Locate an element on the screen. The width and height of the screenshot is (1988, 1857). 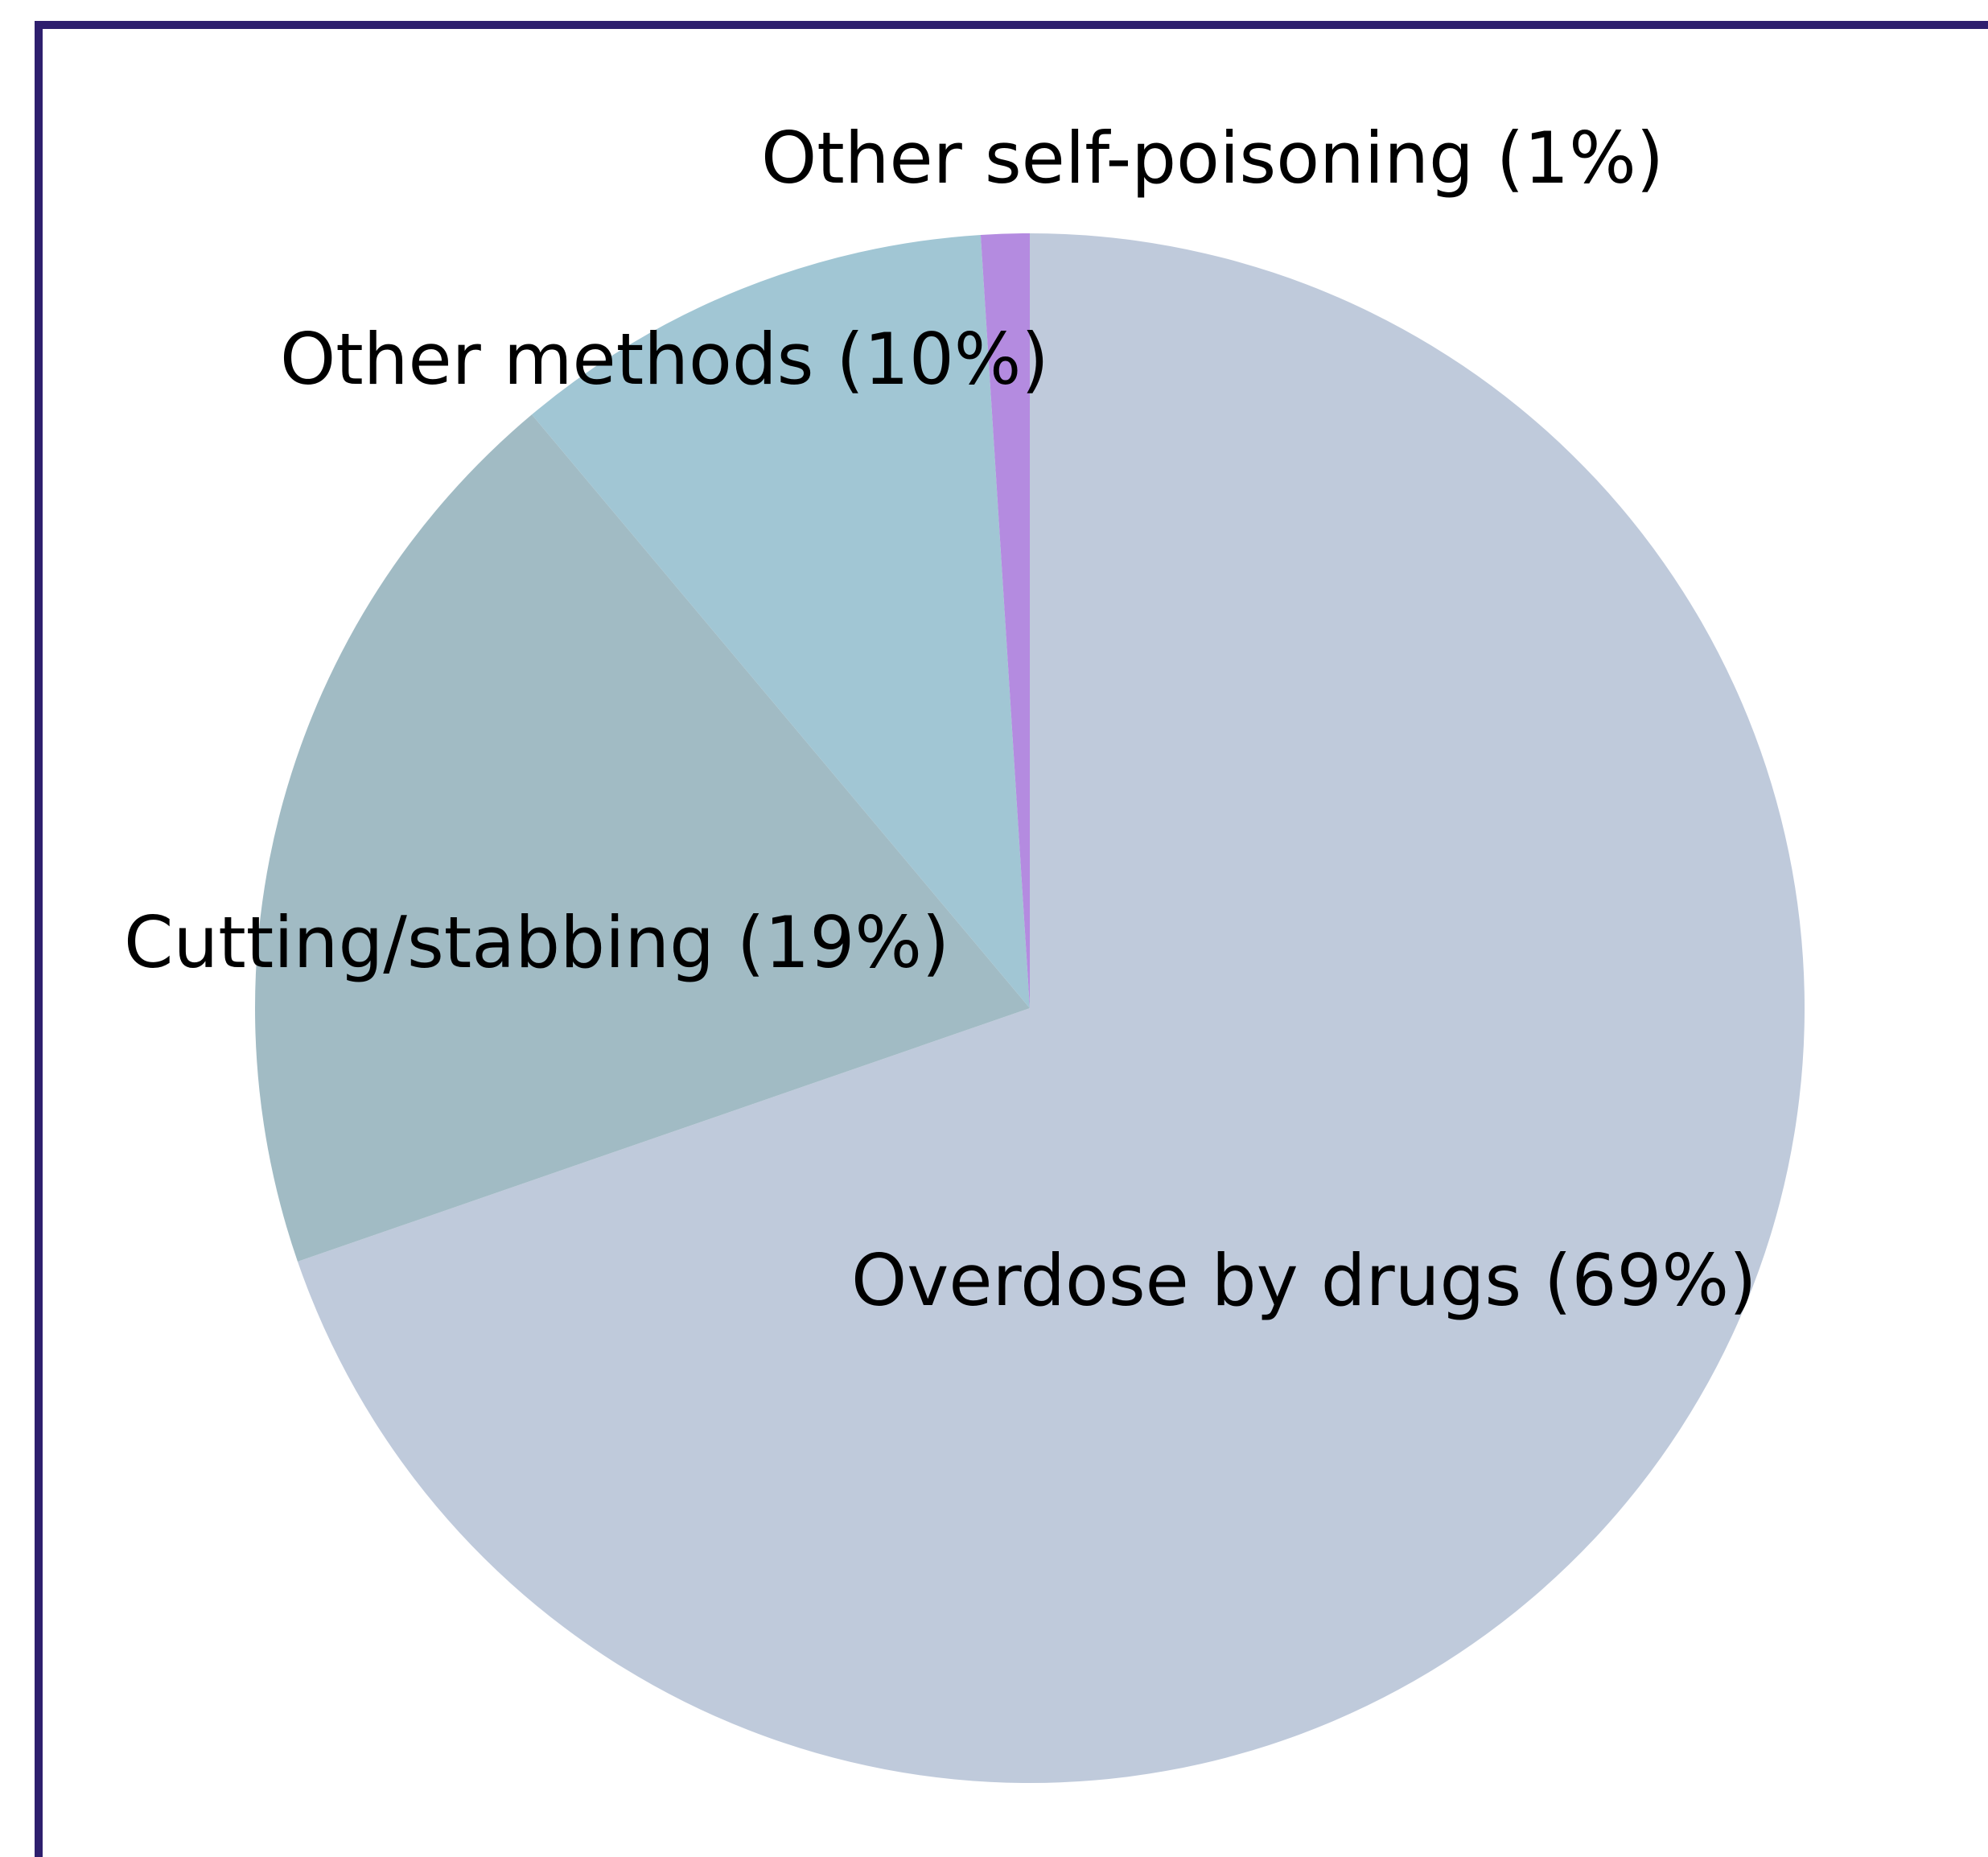
slice-label-other-self-poisoning: Other self-poisoning (1%) is located at coordinates (1212, 158).